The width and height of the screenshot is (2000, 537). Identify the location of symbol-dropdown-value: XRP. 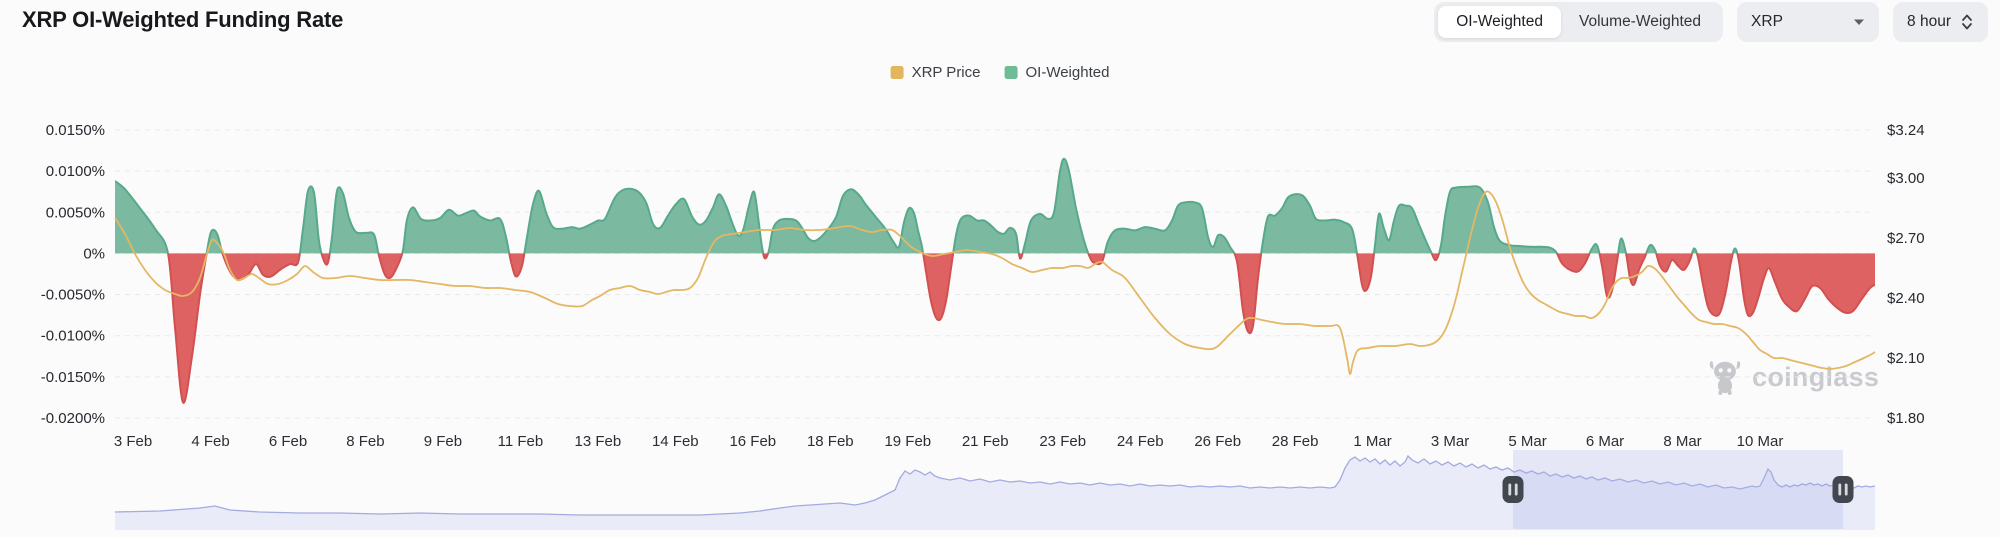
(1767, 21).